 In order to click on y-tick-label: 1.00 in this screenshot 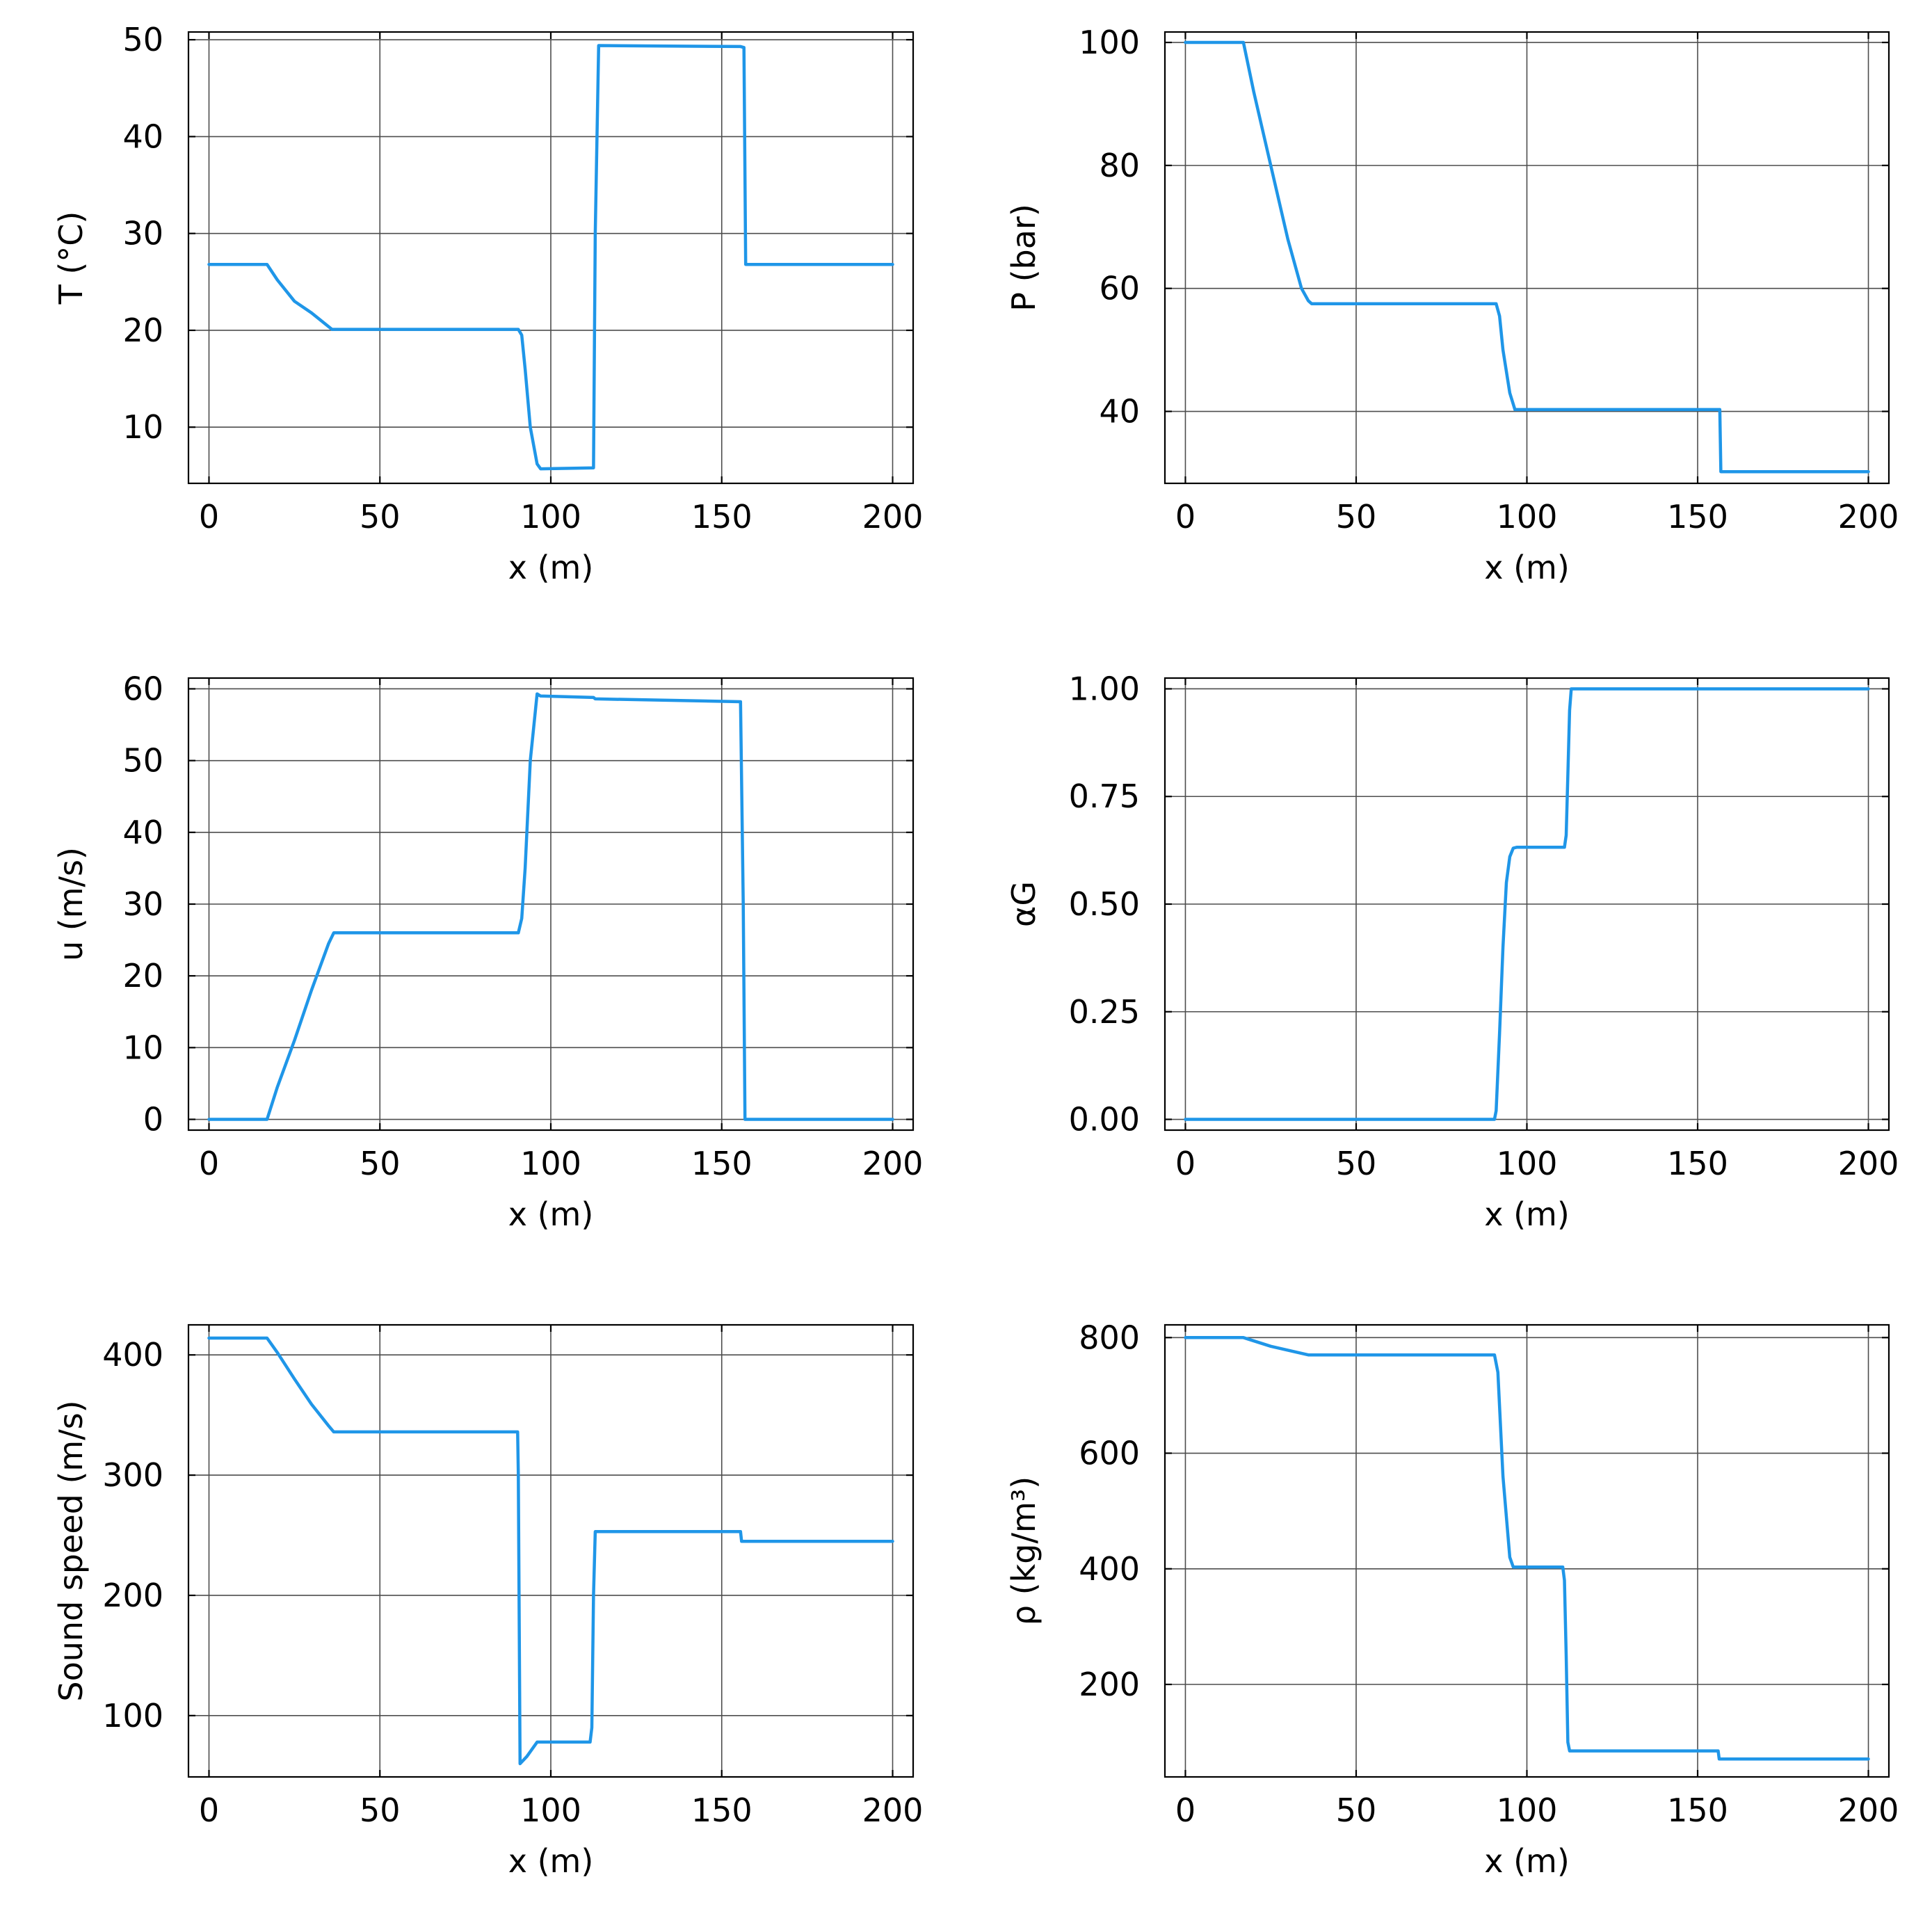, I will do `click(1104, 688)`.